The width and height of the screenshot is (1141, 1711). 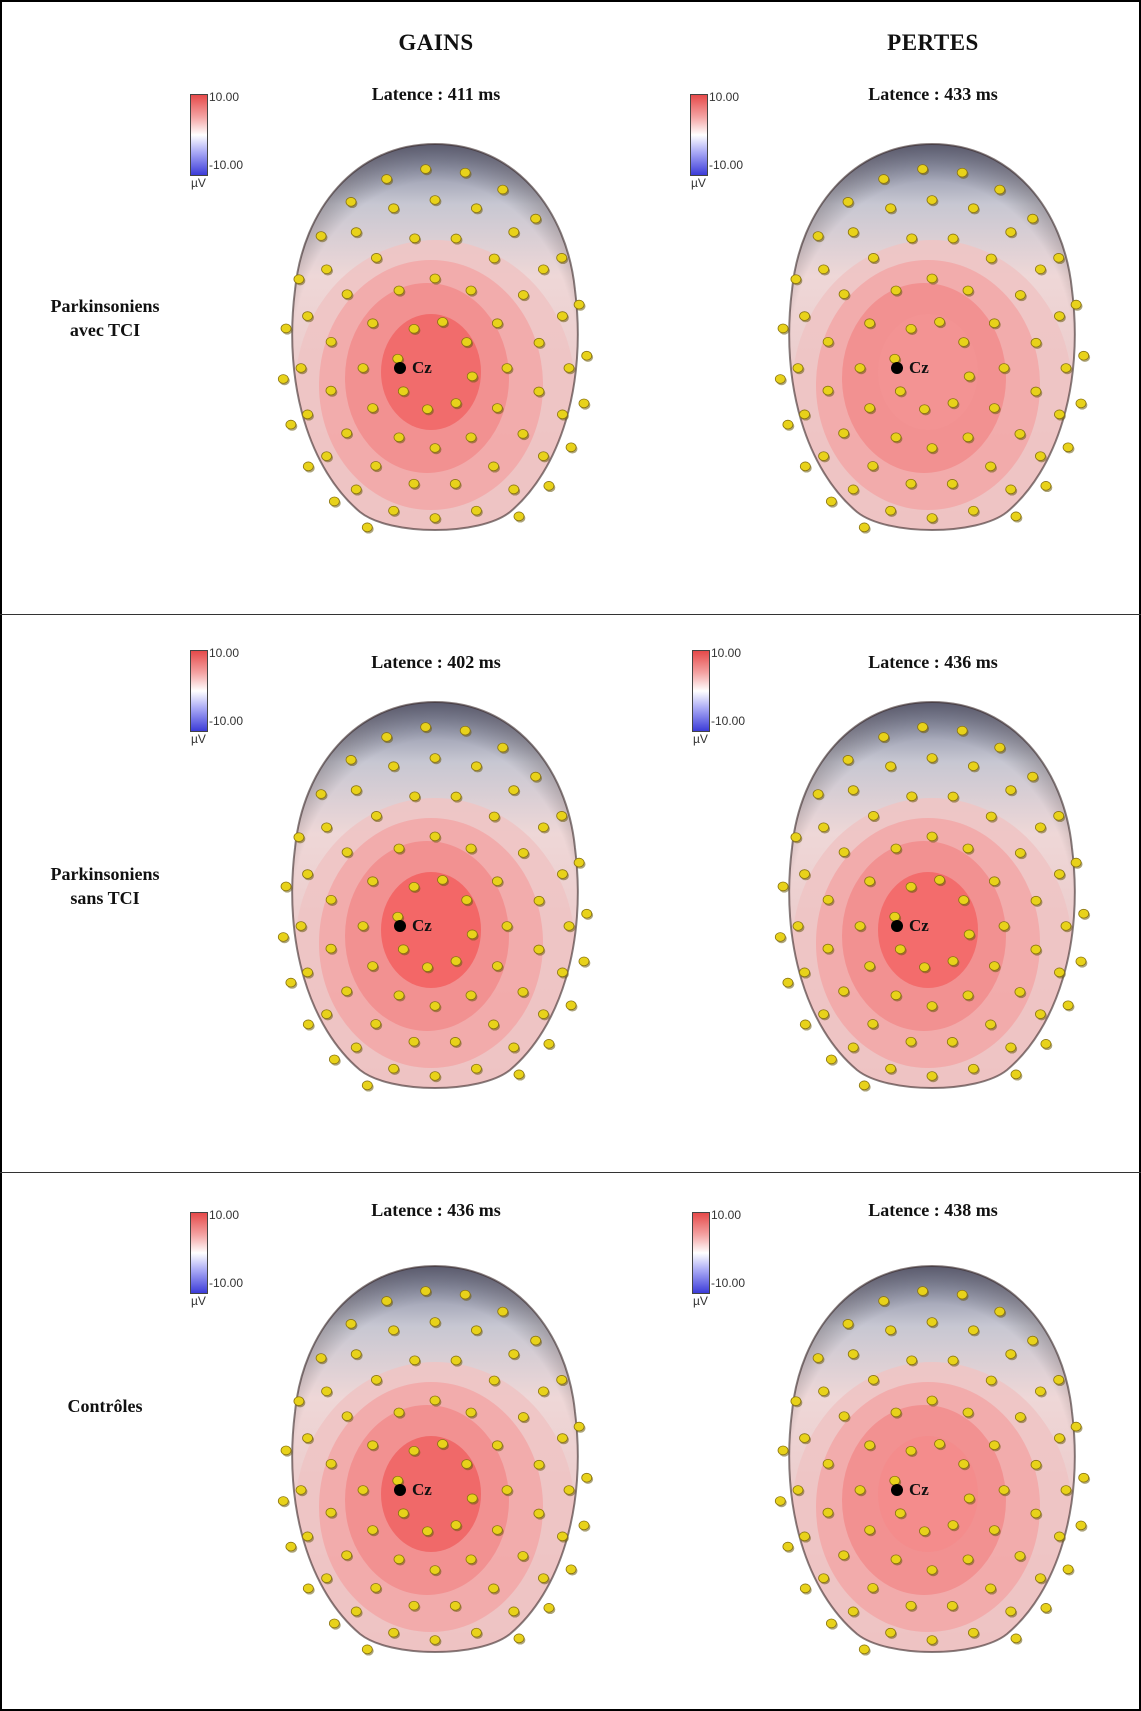 I want to click on cz-electrode, so click(x=897, y=926).